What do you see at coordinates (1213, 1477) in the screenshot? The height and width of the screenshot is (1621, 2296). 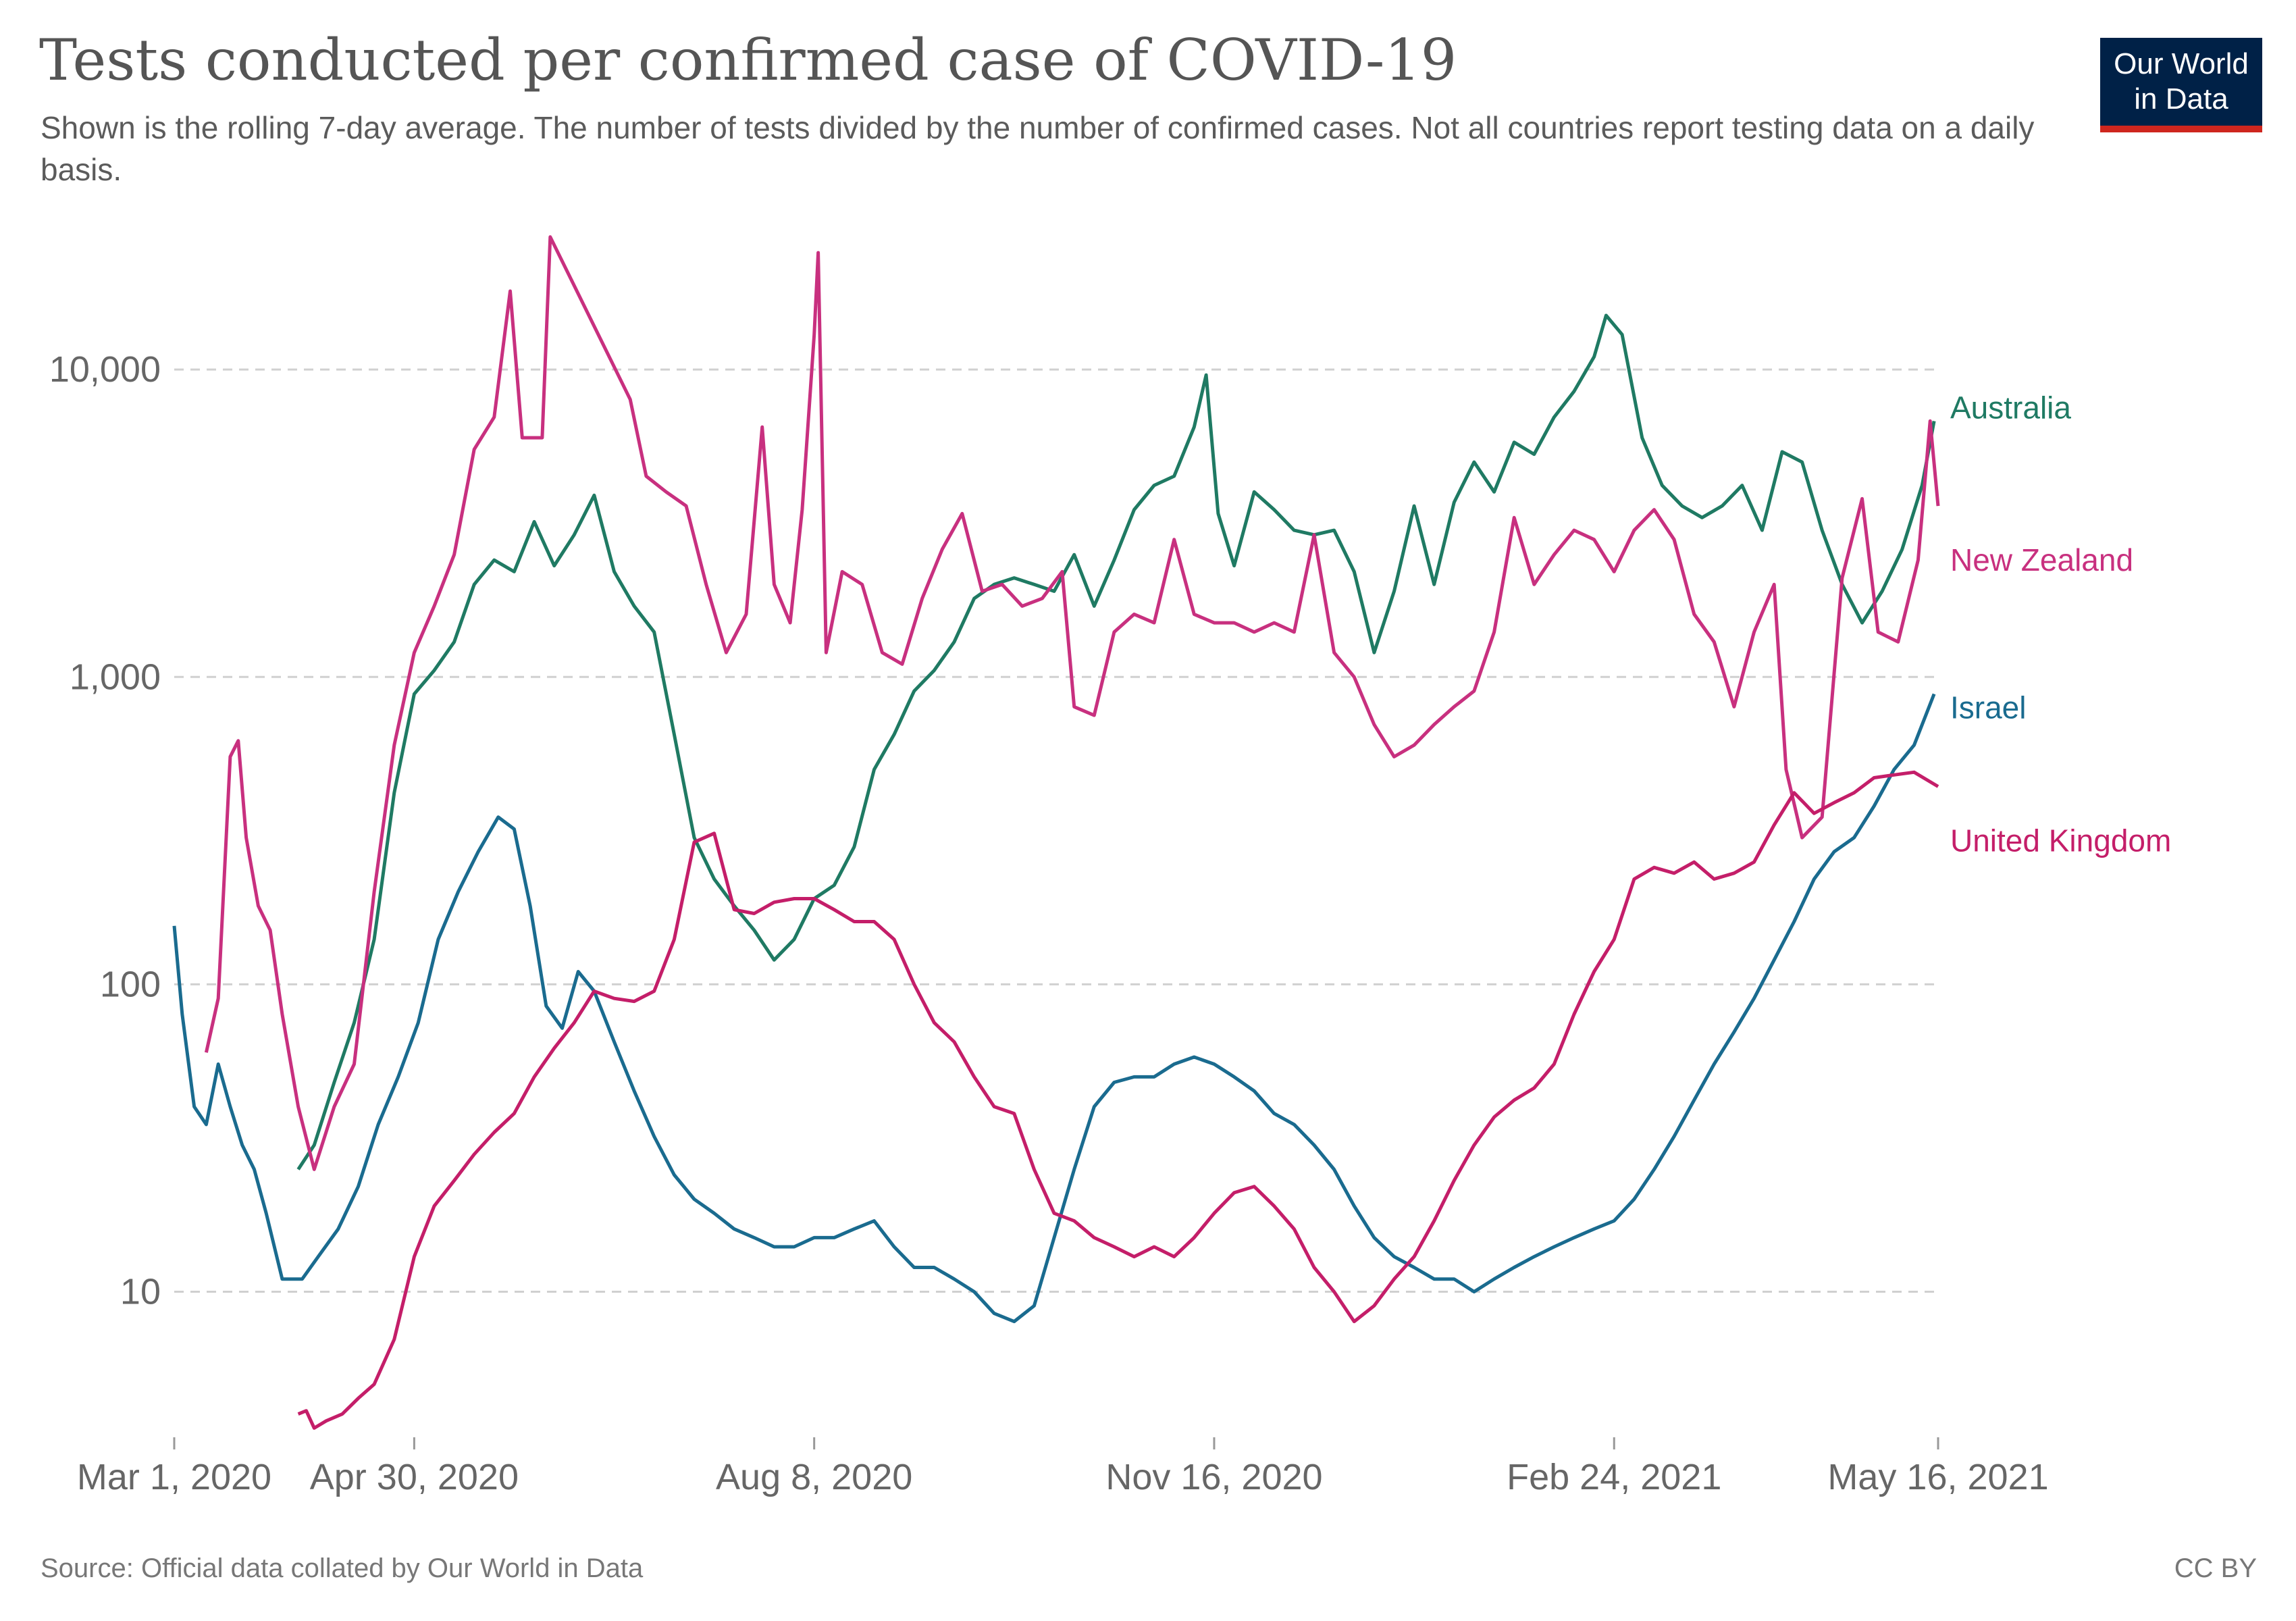 I see `x-tick-label: Nov 16, 2020` at bounding box center [1213, 1477].